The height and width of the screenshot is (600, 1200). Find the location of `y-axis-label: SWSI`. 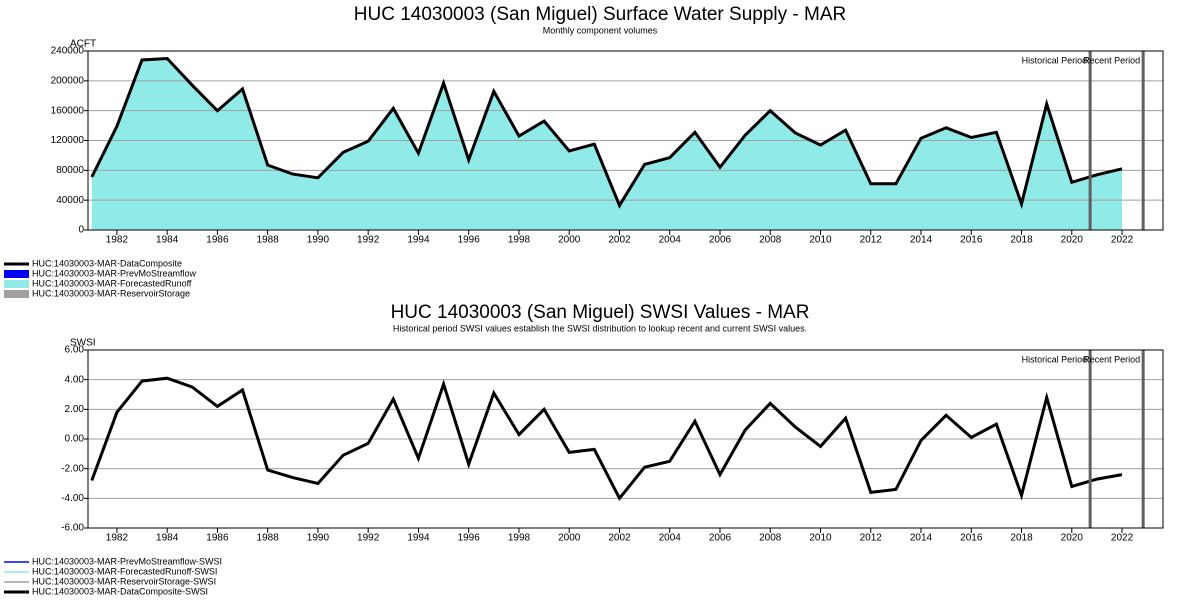

y-axis-label: SWSI is located at coordinates (83, 343).